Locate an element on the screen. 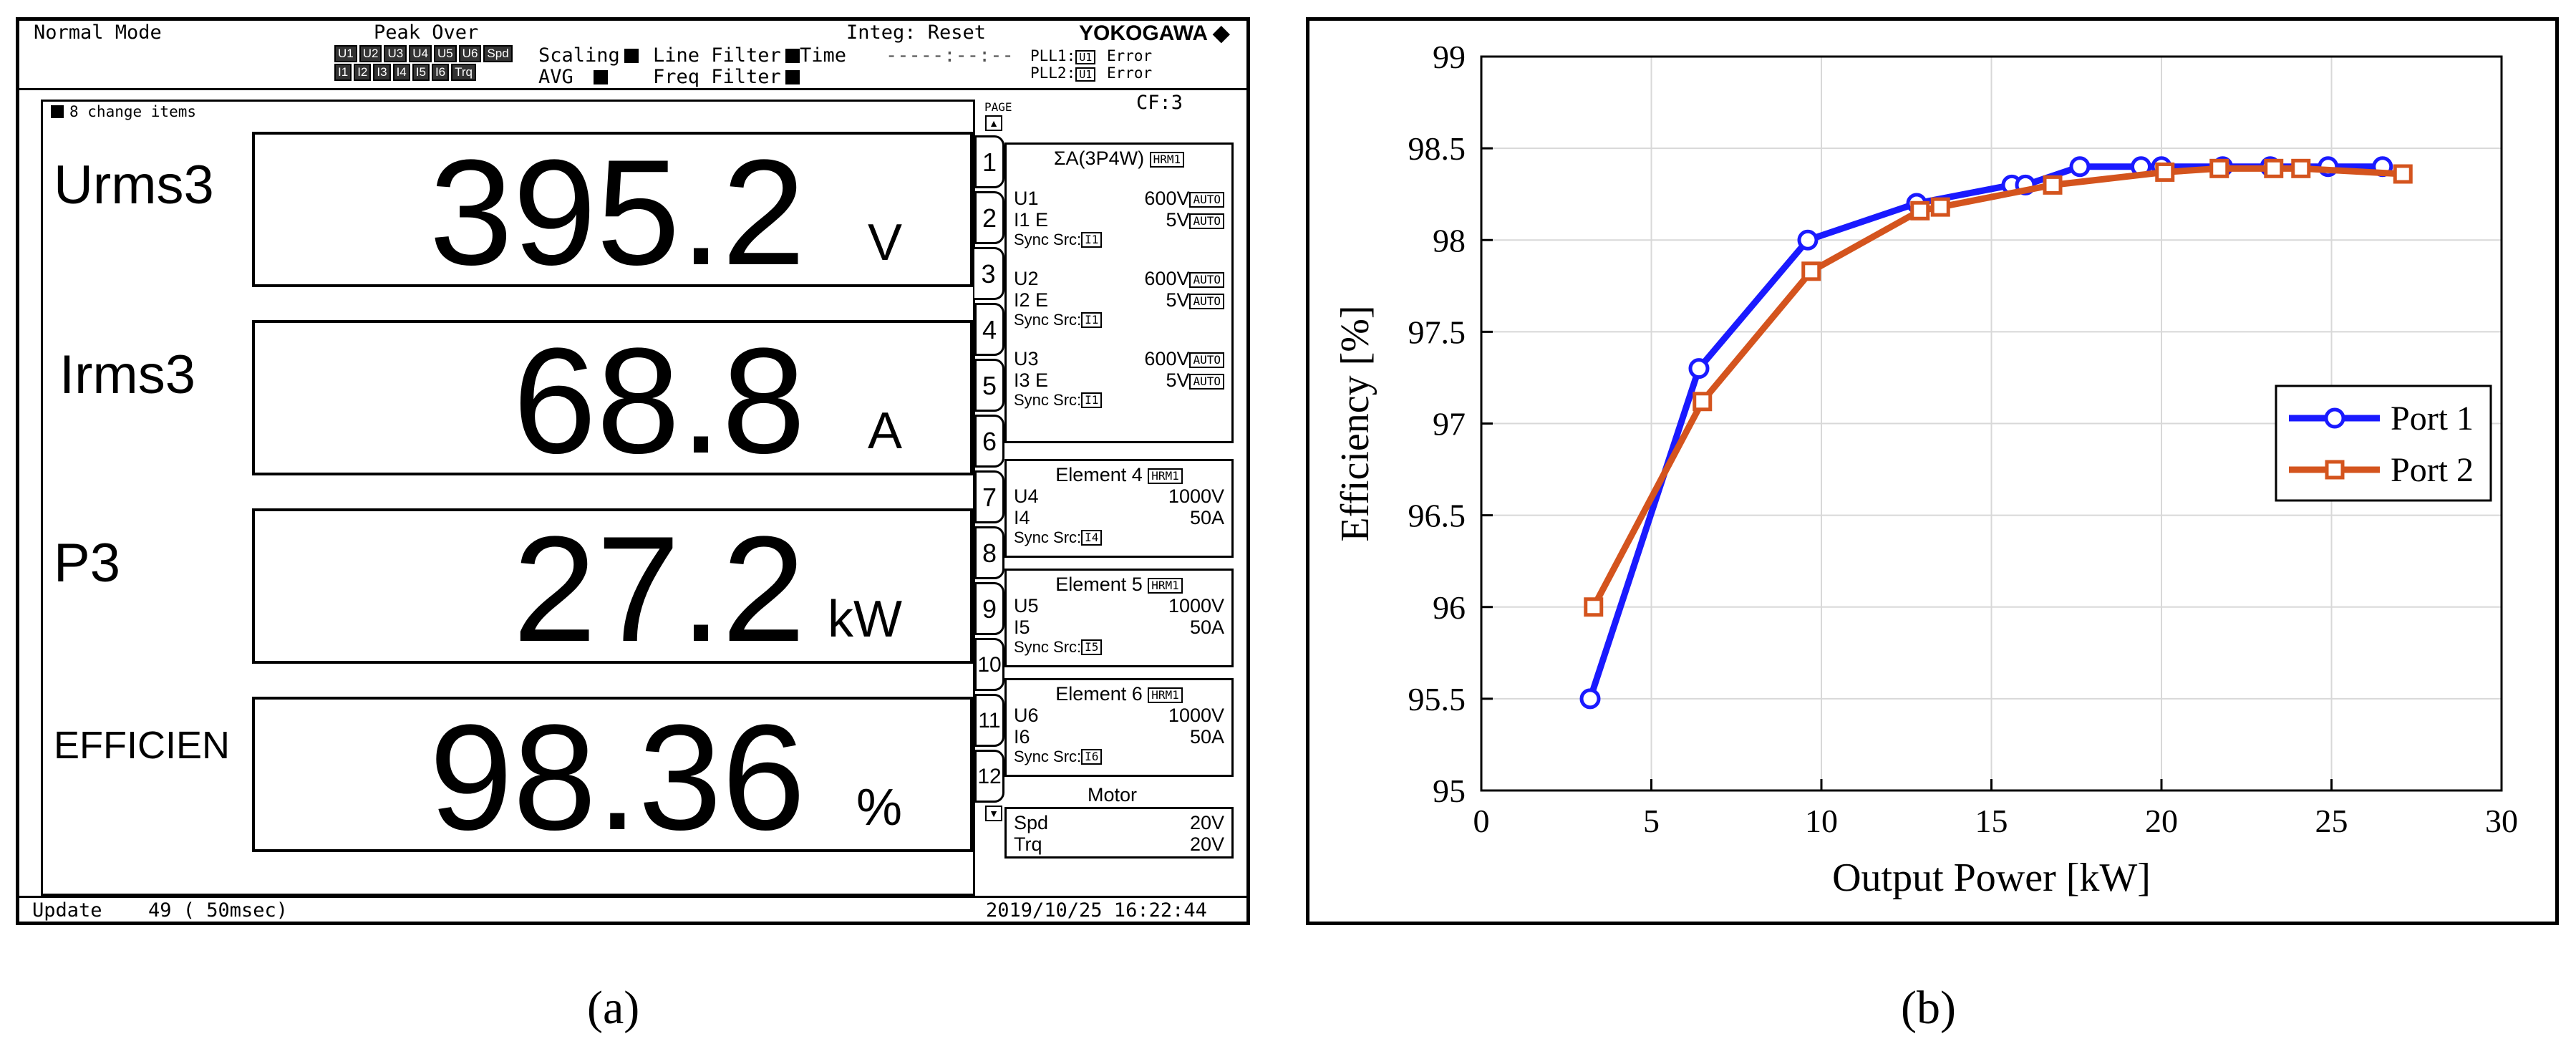  pll1-status: PLL1: U1 Error is located at coordinates (1091, 56).